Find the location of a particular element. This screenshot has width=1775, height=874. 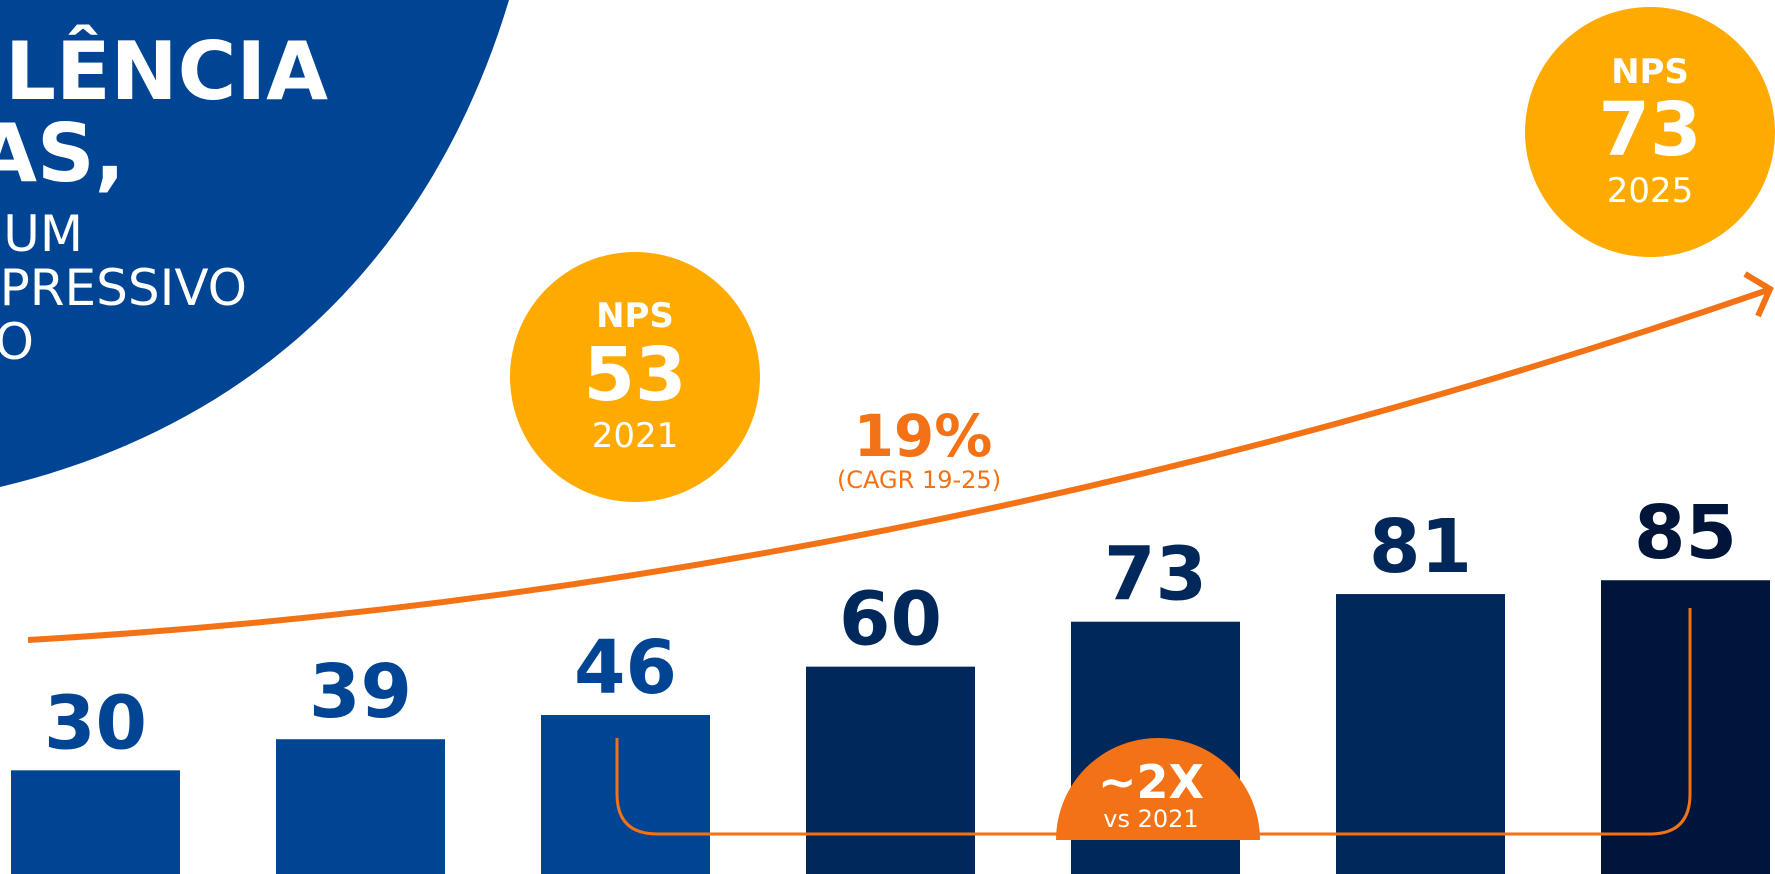

nps-badge: NPS 53 2021 is located at coordinates (635, 377).